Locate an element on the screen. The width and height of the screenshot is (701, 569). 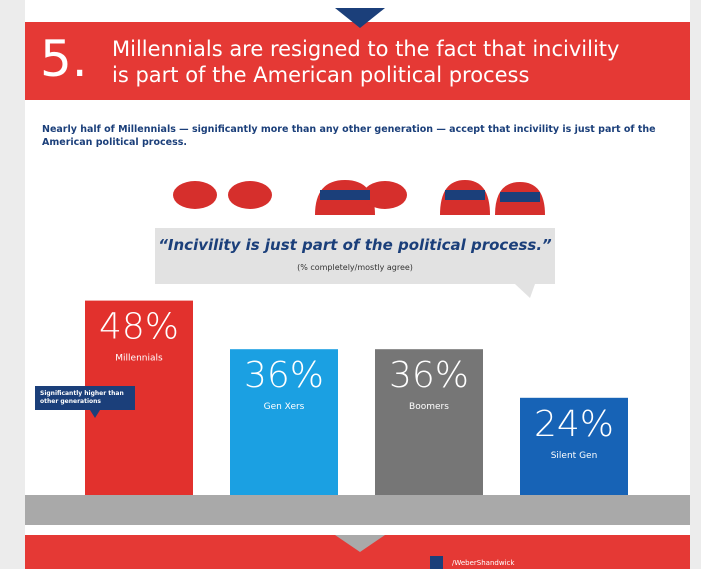
value-label: 24% is located at coordinates (574, 424).